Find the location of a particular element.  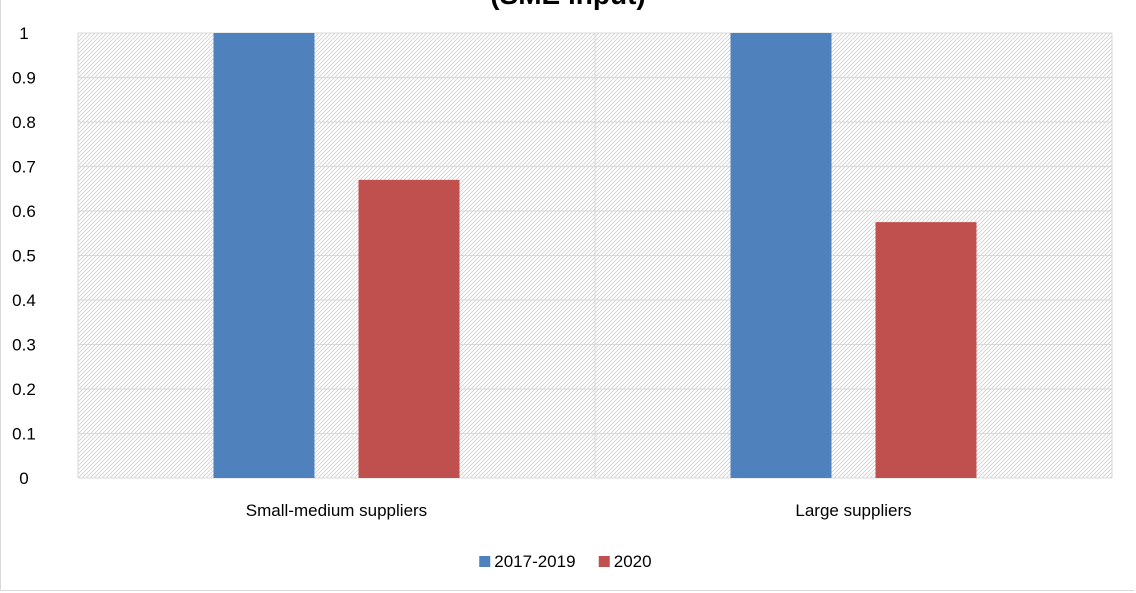

y-tick-label: 0.6 is located at coordinates (24, 211).